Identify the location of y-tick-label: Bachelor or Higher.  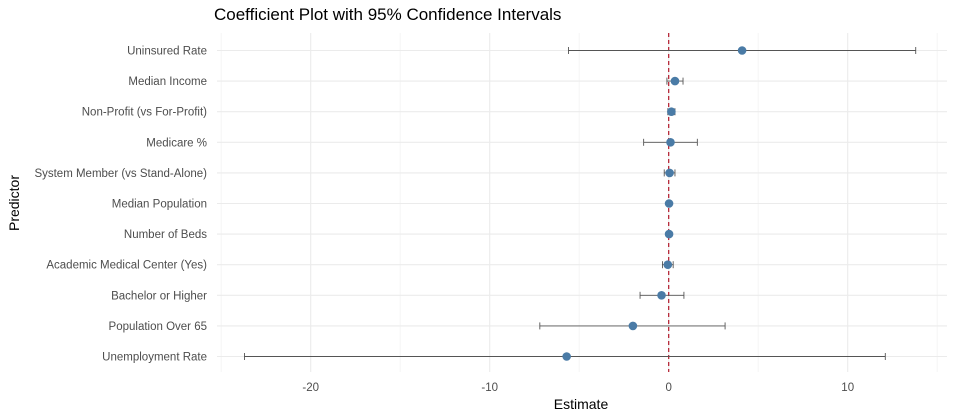
(159, 296).